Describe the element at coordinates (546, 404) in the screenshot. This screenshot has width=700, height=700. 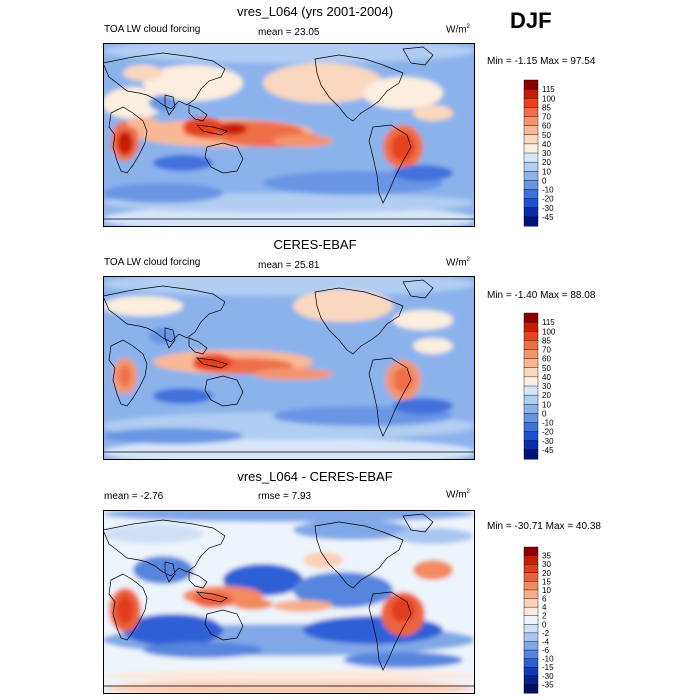
I see `colorbar-level-label: 10` at that location.